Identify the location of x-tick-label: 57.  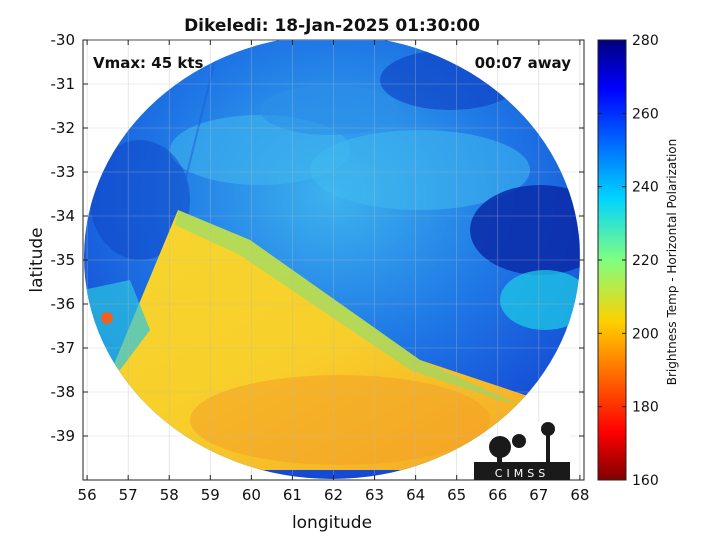
(128, 495).